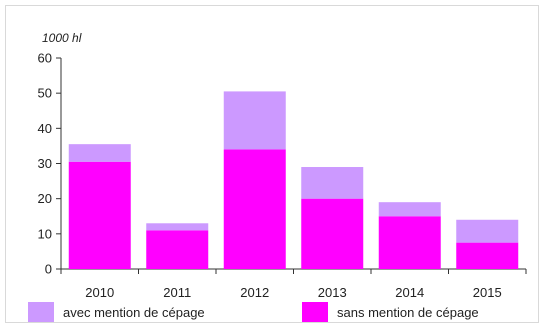  What do you see at coordinates (409, 292) in the screenshot?
I see `x-tick-label: 2014` at bounding box center [409, 292].